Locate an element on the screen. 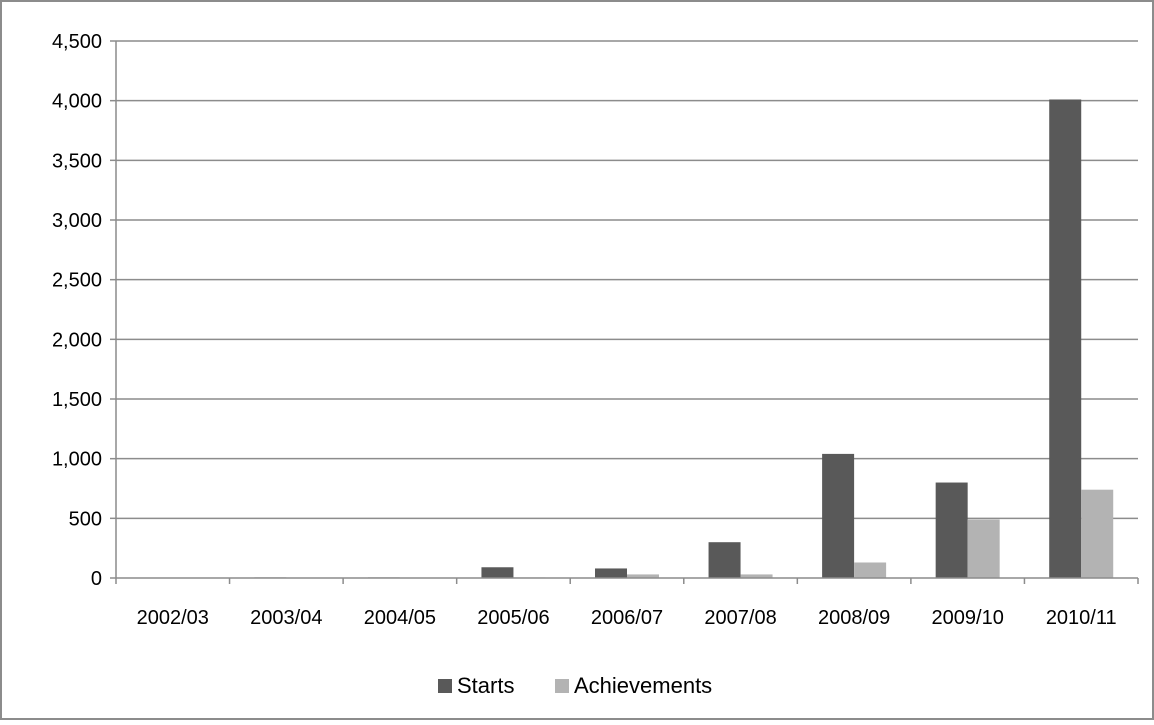  y-tick-label: 4,000 is located at coordinates (77, 102).